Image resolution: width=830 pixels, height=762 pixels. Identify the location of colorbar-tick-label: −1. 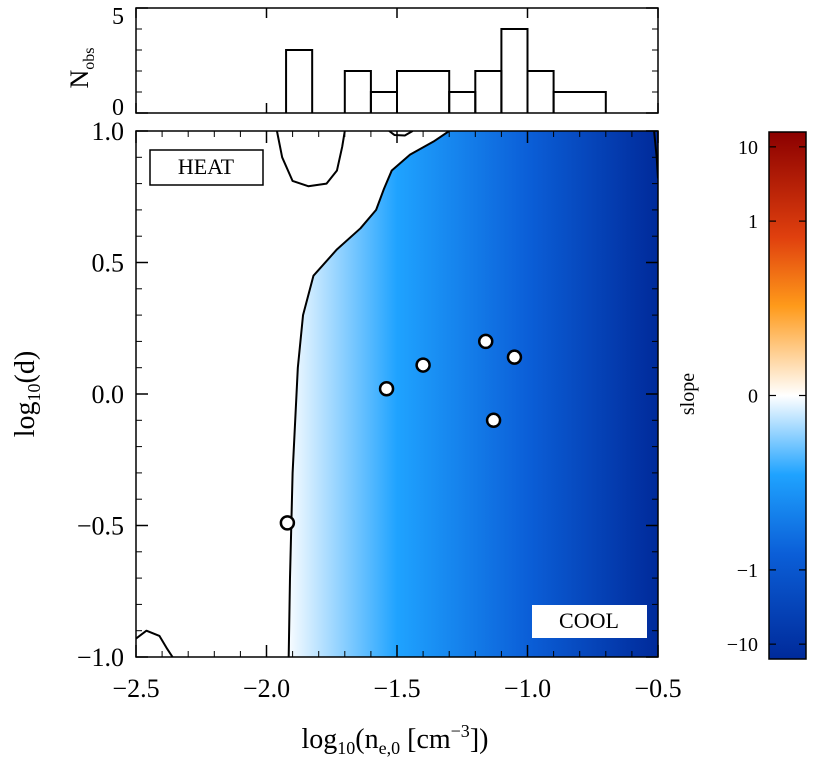
(747, 571).